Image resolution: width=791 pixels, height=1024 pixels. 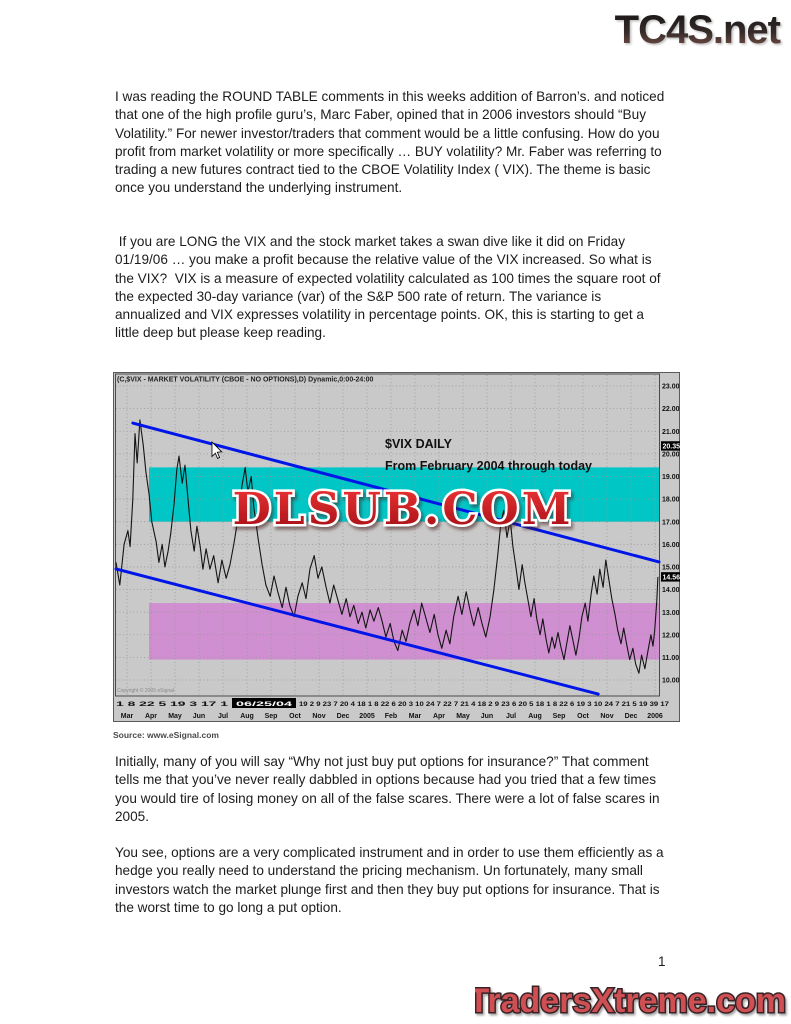 What do you see at coordinates (166, 735) in the screenshot?
I see `chart-source-line: Source: www.eSignal.com` at bounding box center [166, 735].